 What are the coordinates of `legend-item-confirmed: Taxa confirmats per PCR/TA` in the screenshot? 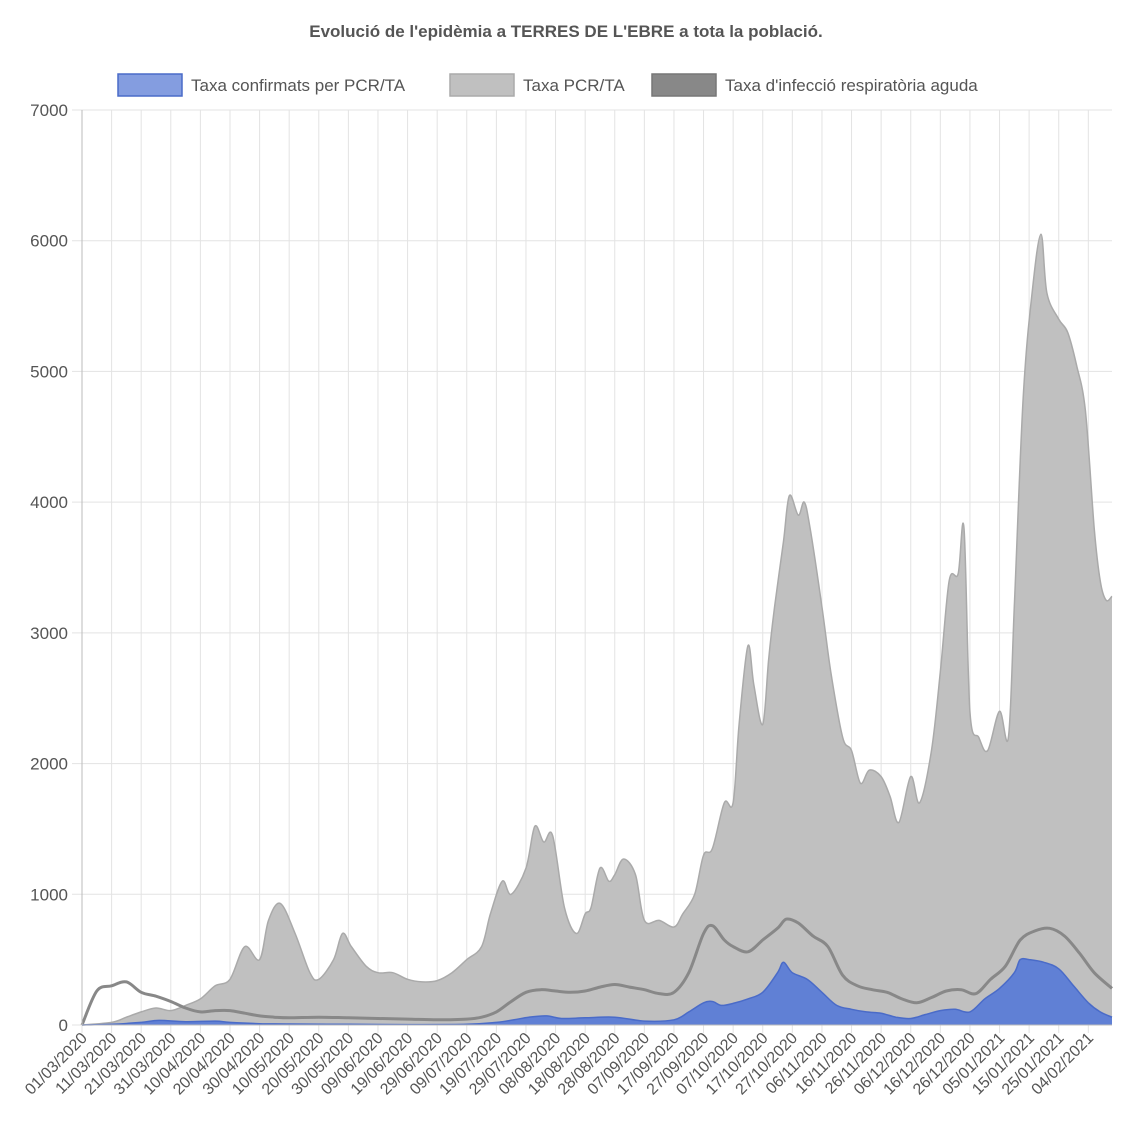 It's located at (261, 85).